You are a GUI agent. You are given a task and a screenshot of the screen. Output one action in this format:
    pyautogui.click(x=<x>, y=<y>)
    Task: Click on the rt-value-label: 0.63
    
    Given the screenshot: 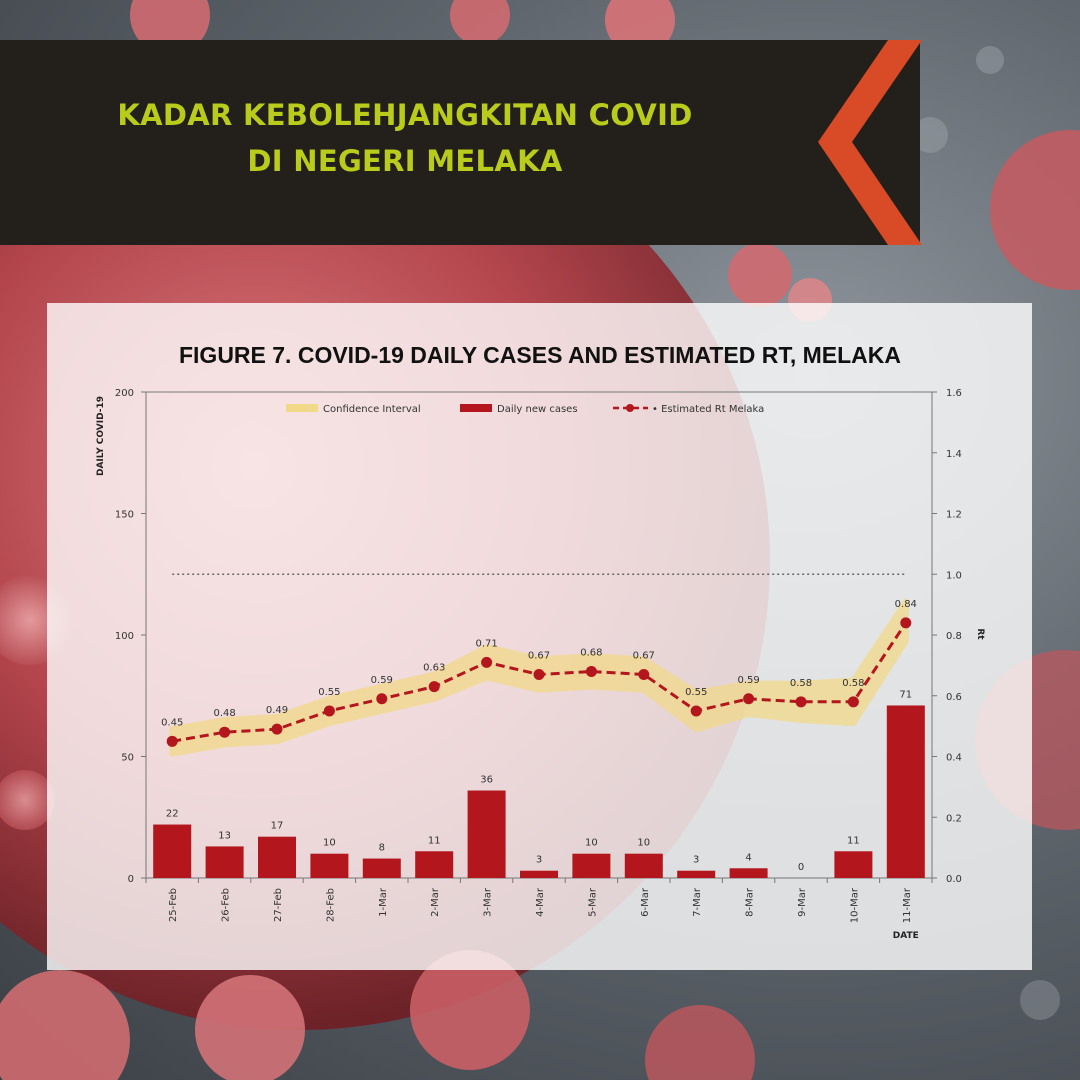 What is the action you would take?
    pyautogui.click(x=434, y=668)
    